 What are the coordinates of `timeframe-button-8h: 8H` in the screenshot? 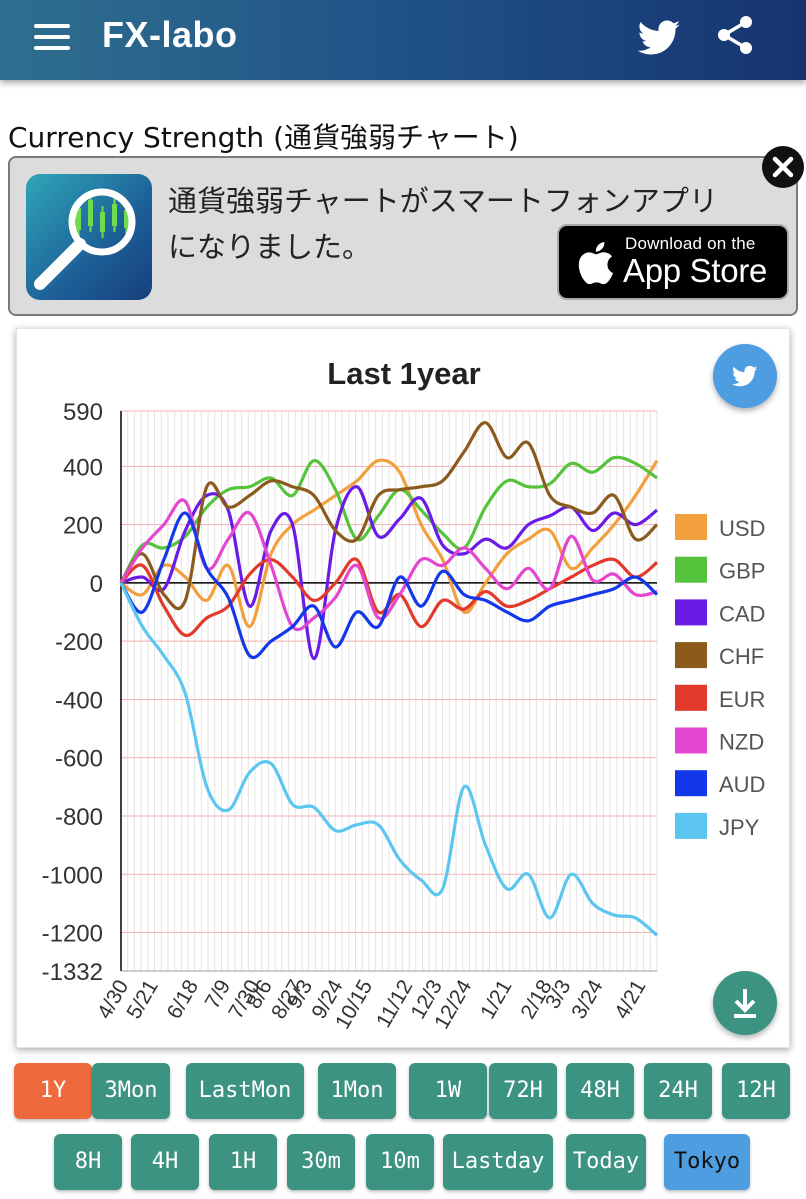 It's located at (88, 1162).